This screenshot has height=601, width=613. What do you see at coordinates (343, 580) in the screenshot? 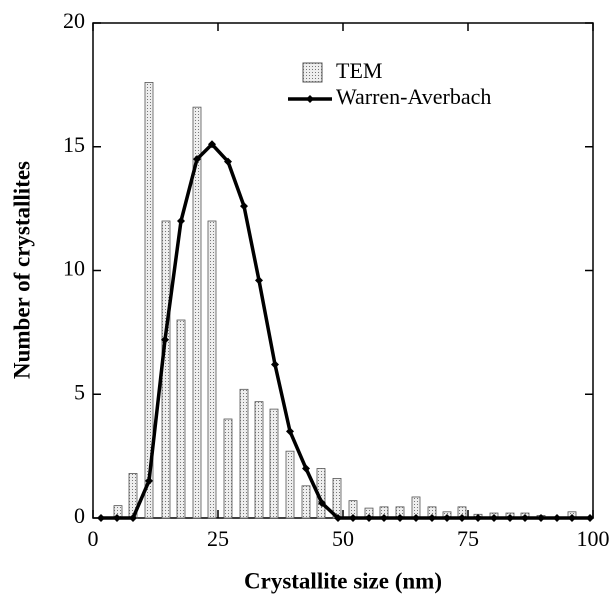
I see `x-axis-title: Crystallite size (nm)` at bounding box center [343, 580].